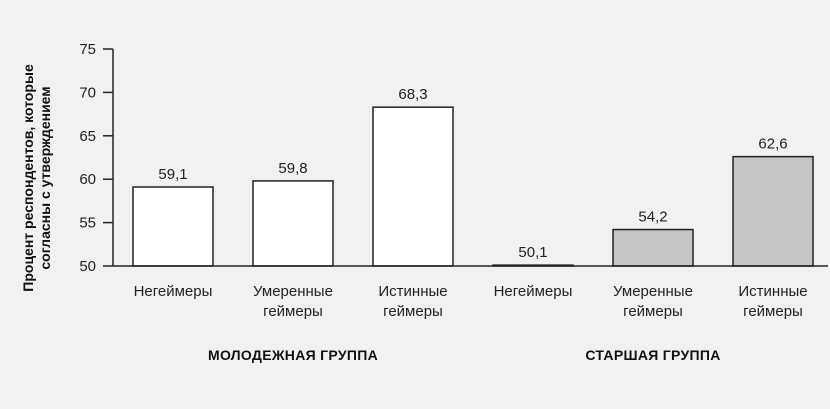  I want to click on y-tick-label: 75, so click(87, 49).